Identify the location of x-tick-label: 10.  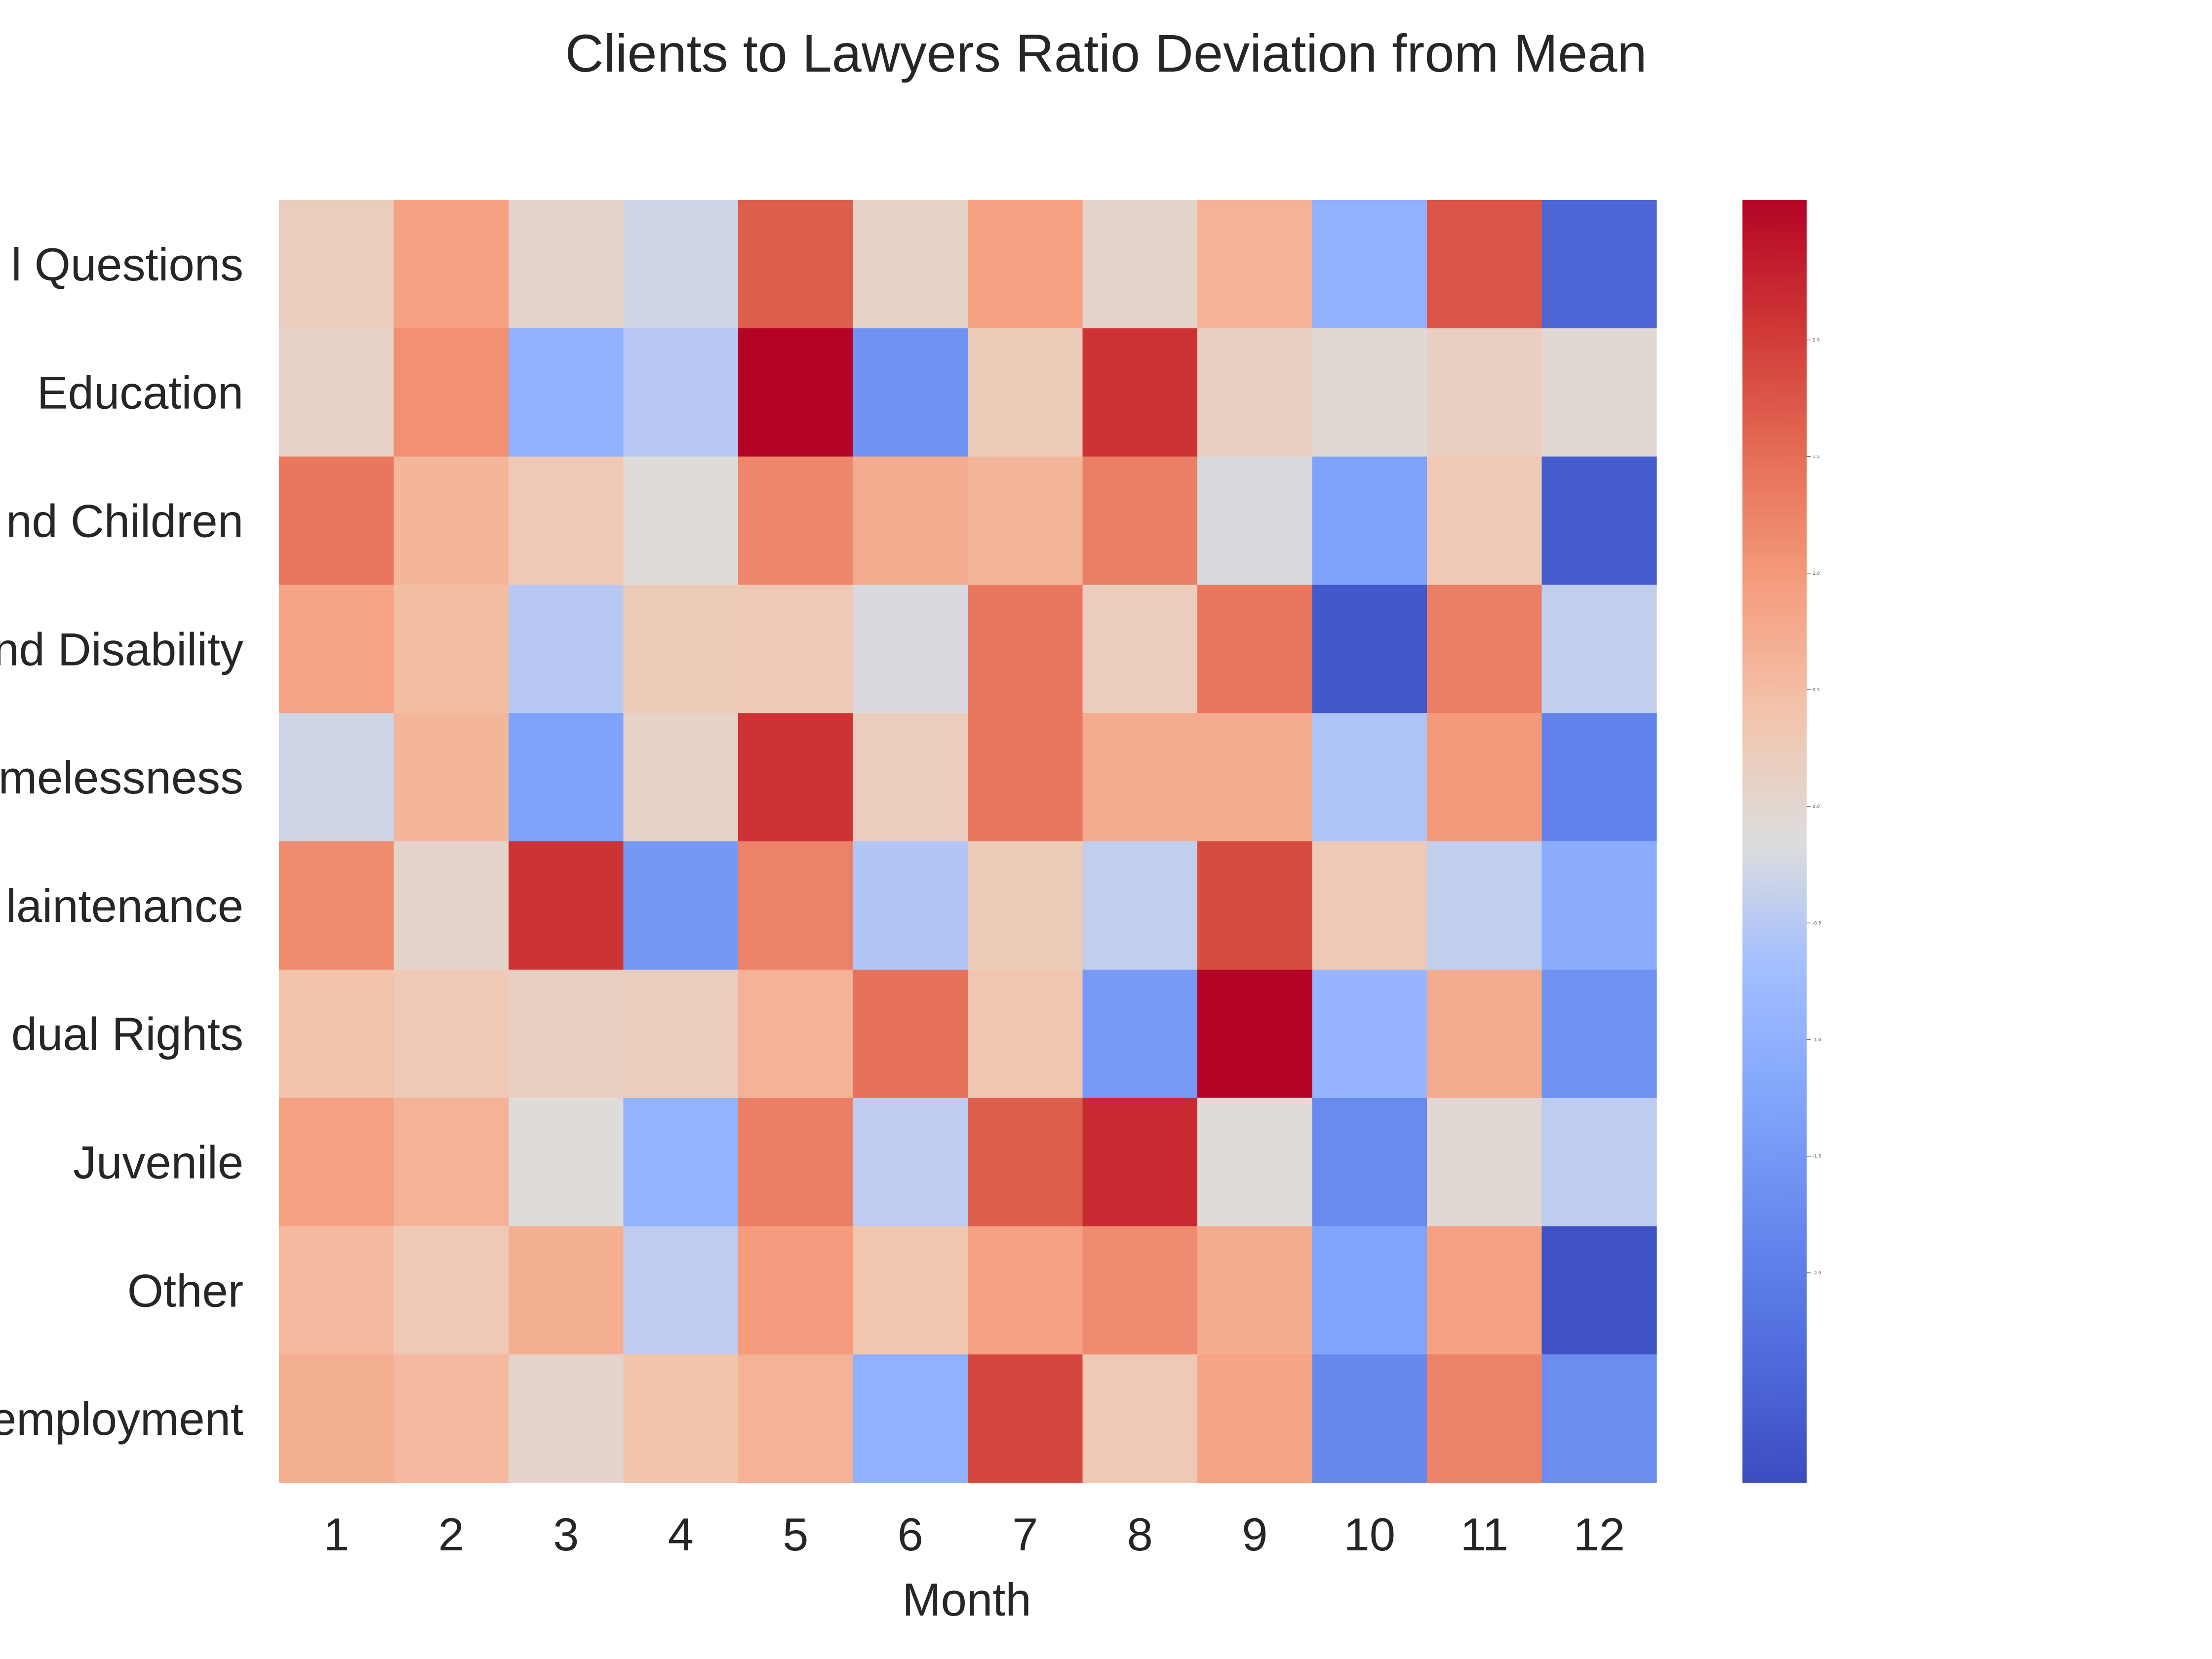
(1369, 1534).